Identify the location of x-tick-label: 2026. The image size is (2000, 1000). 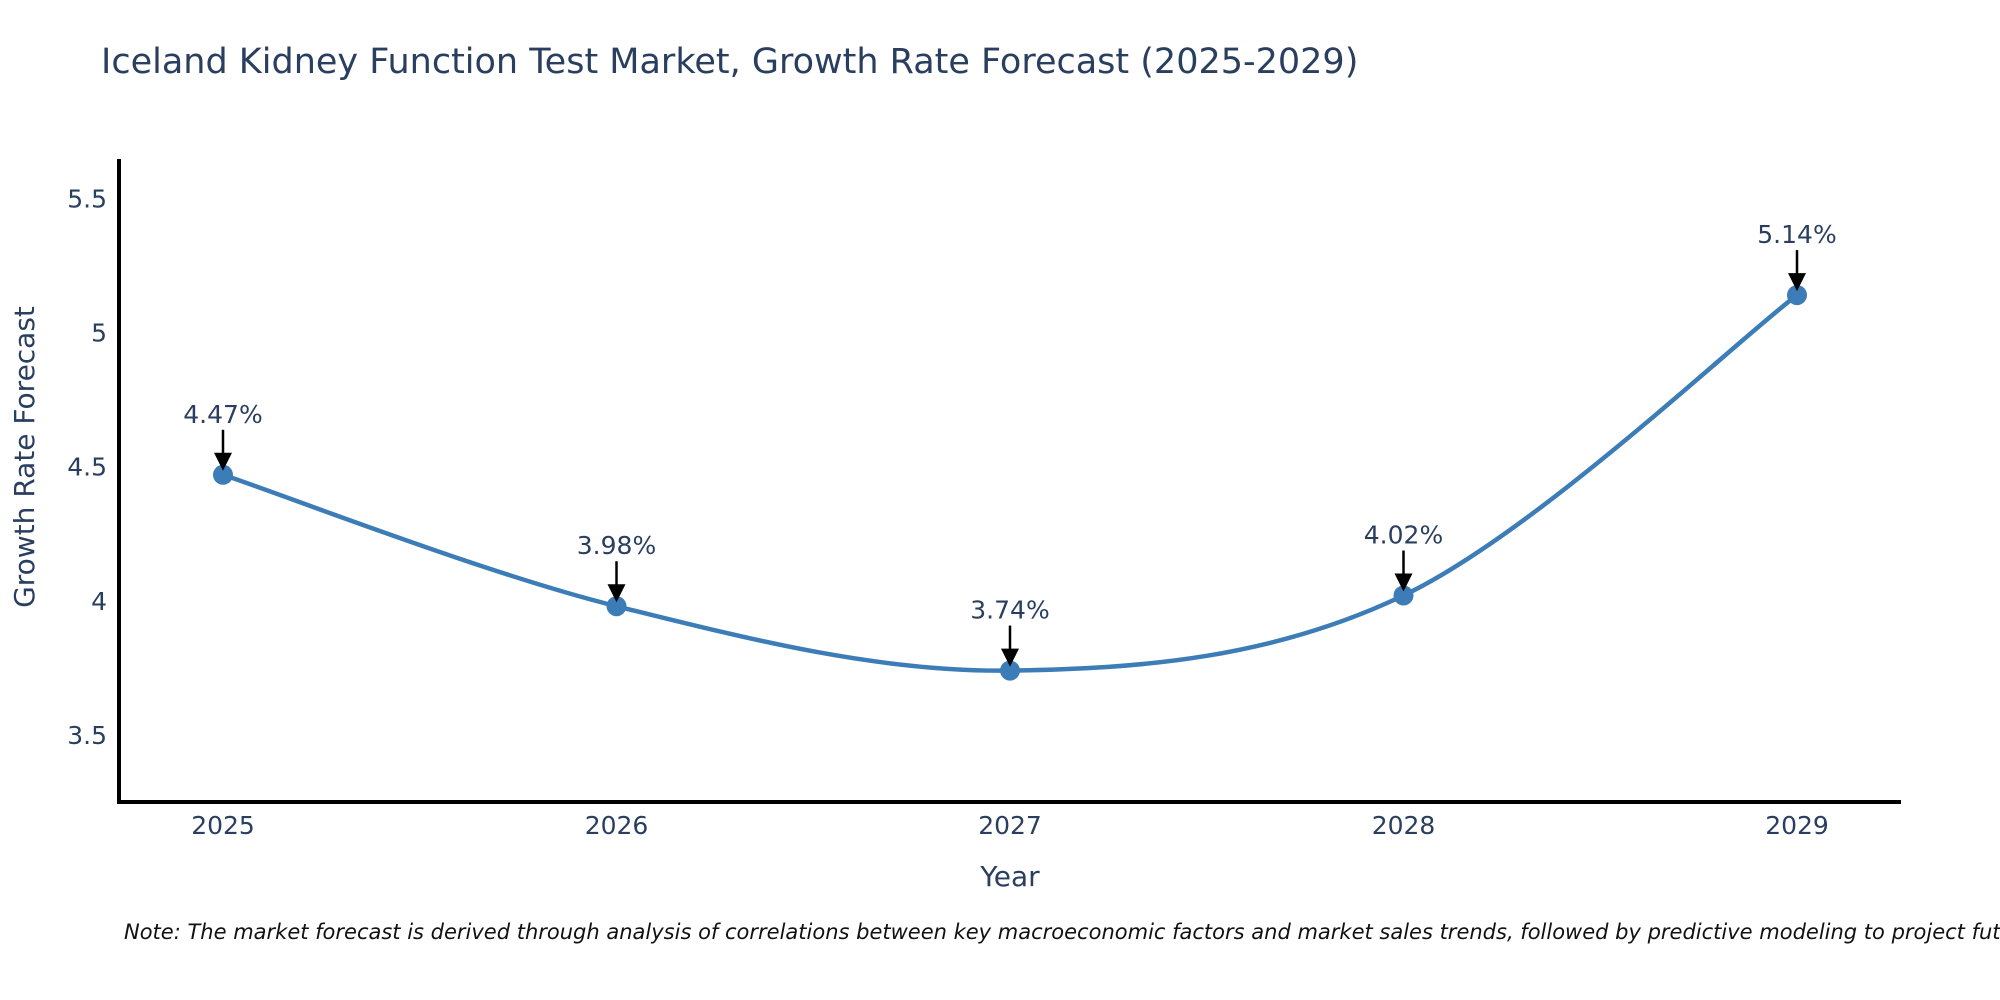
(617, 825).